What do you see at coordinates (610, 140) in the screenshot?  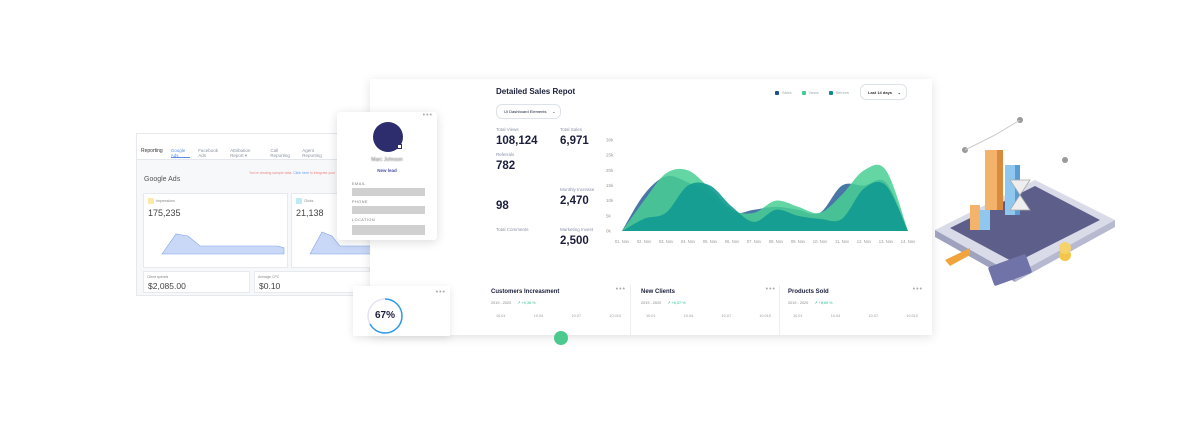 I see `y-tick-label: 30k` at bounding box center [610, 140].